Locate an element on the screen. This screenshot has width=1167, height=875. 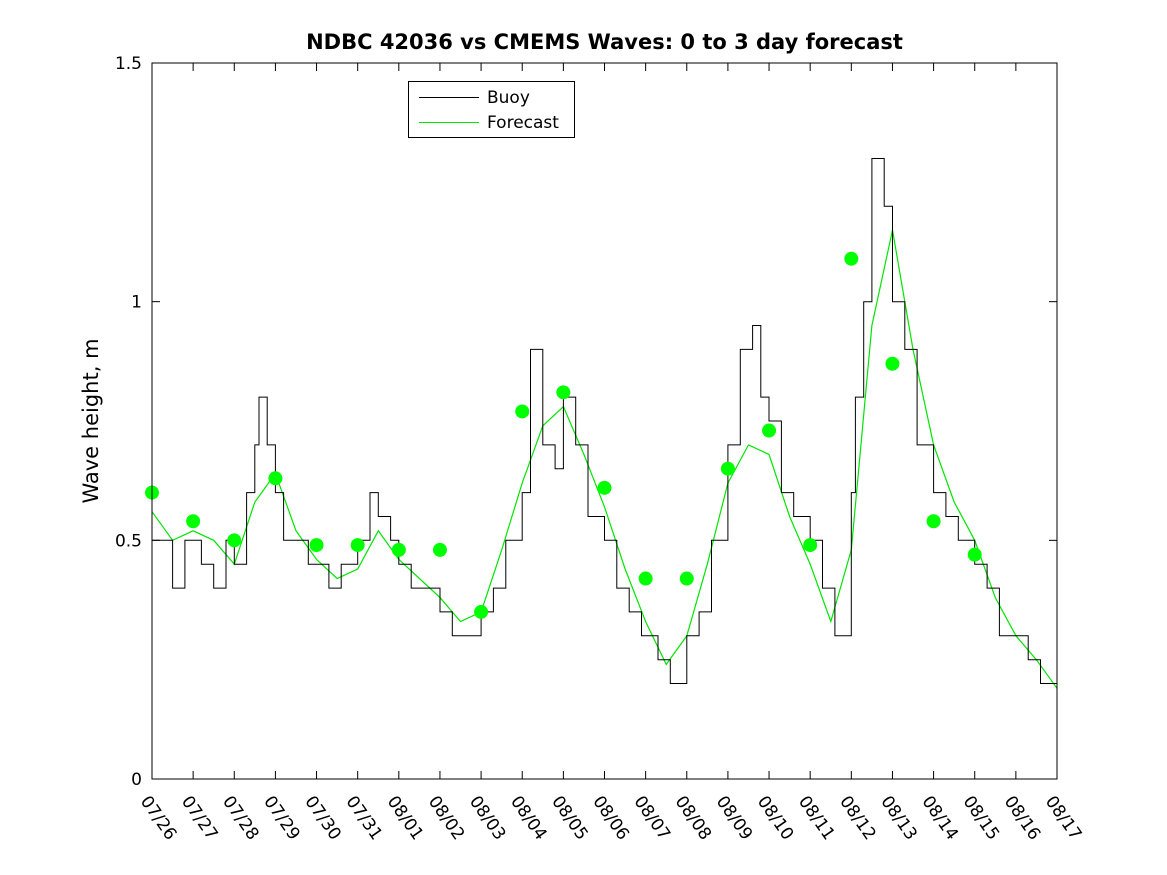
x-tick-label: 07/28 is located at coordinates (240, 818).